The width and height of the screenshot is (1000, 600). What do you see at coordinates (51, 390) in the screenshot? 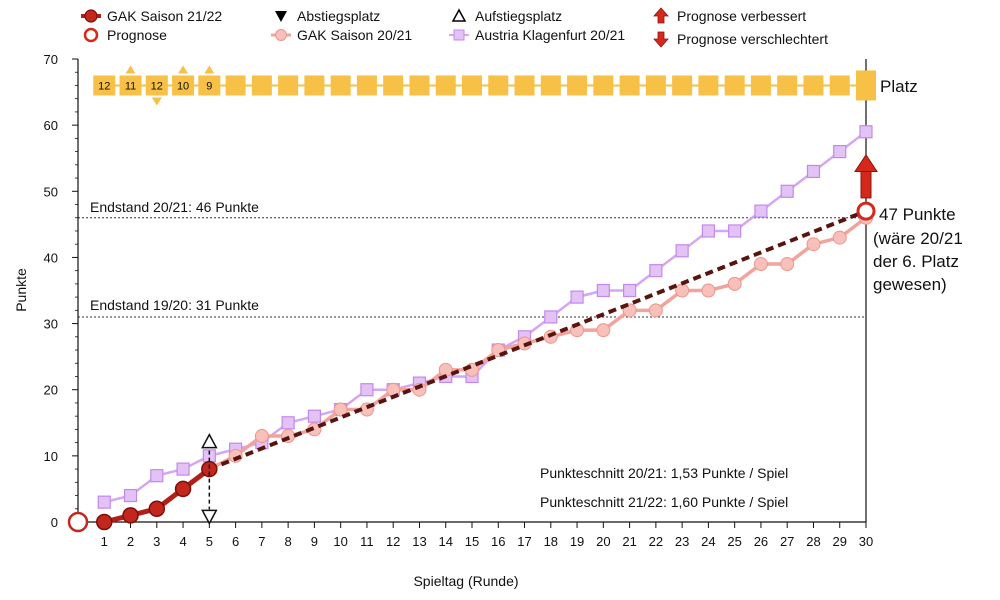
I see `y-tick-label: 20` at bounding box center [51, 390].